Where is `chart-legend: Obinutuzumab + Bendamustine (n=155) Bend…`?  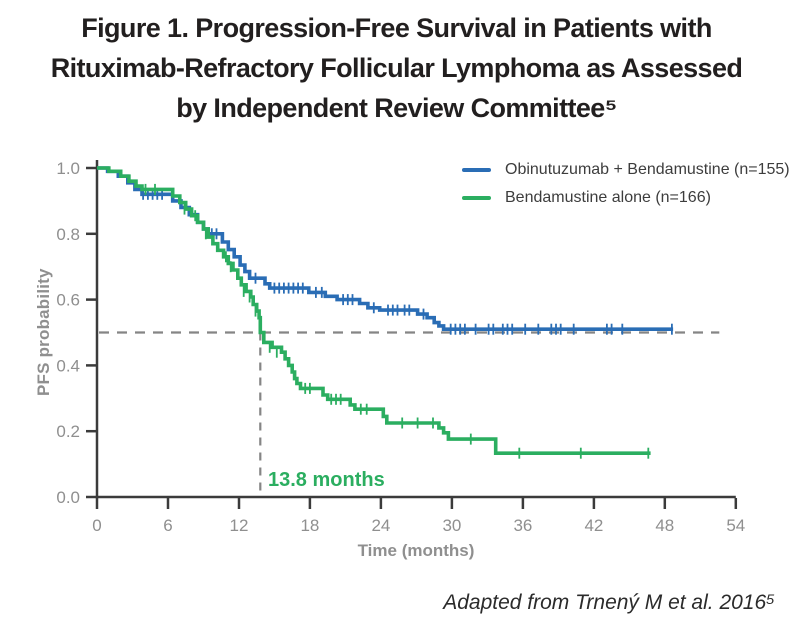
chart-legend: Obinutuzumab + Bendamustine (n=155) Bend… is located at coordinates (626, 184).